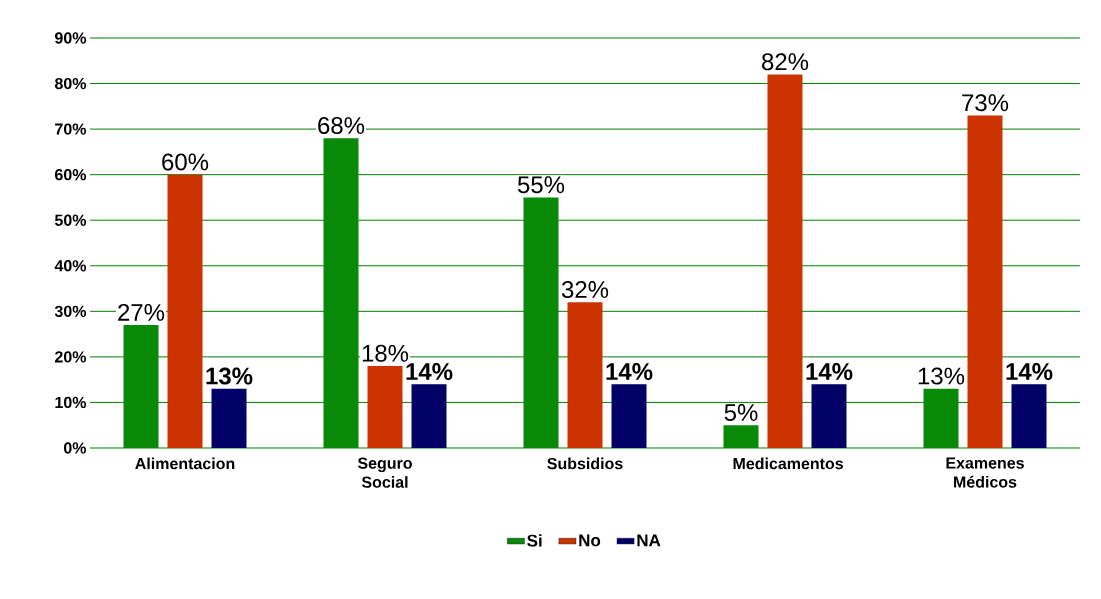  I want to click on legend-label: Si, so click(534, 540).